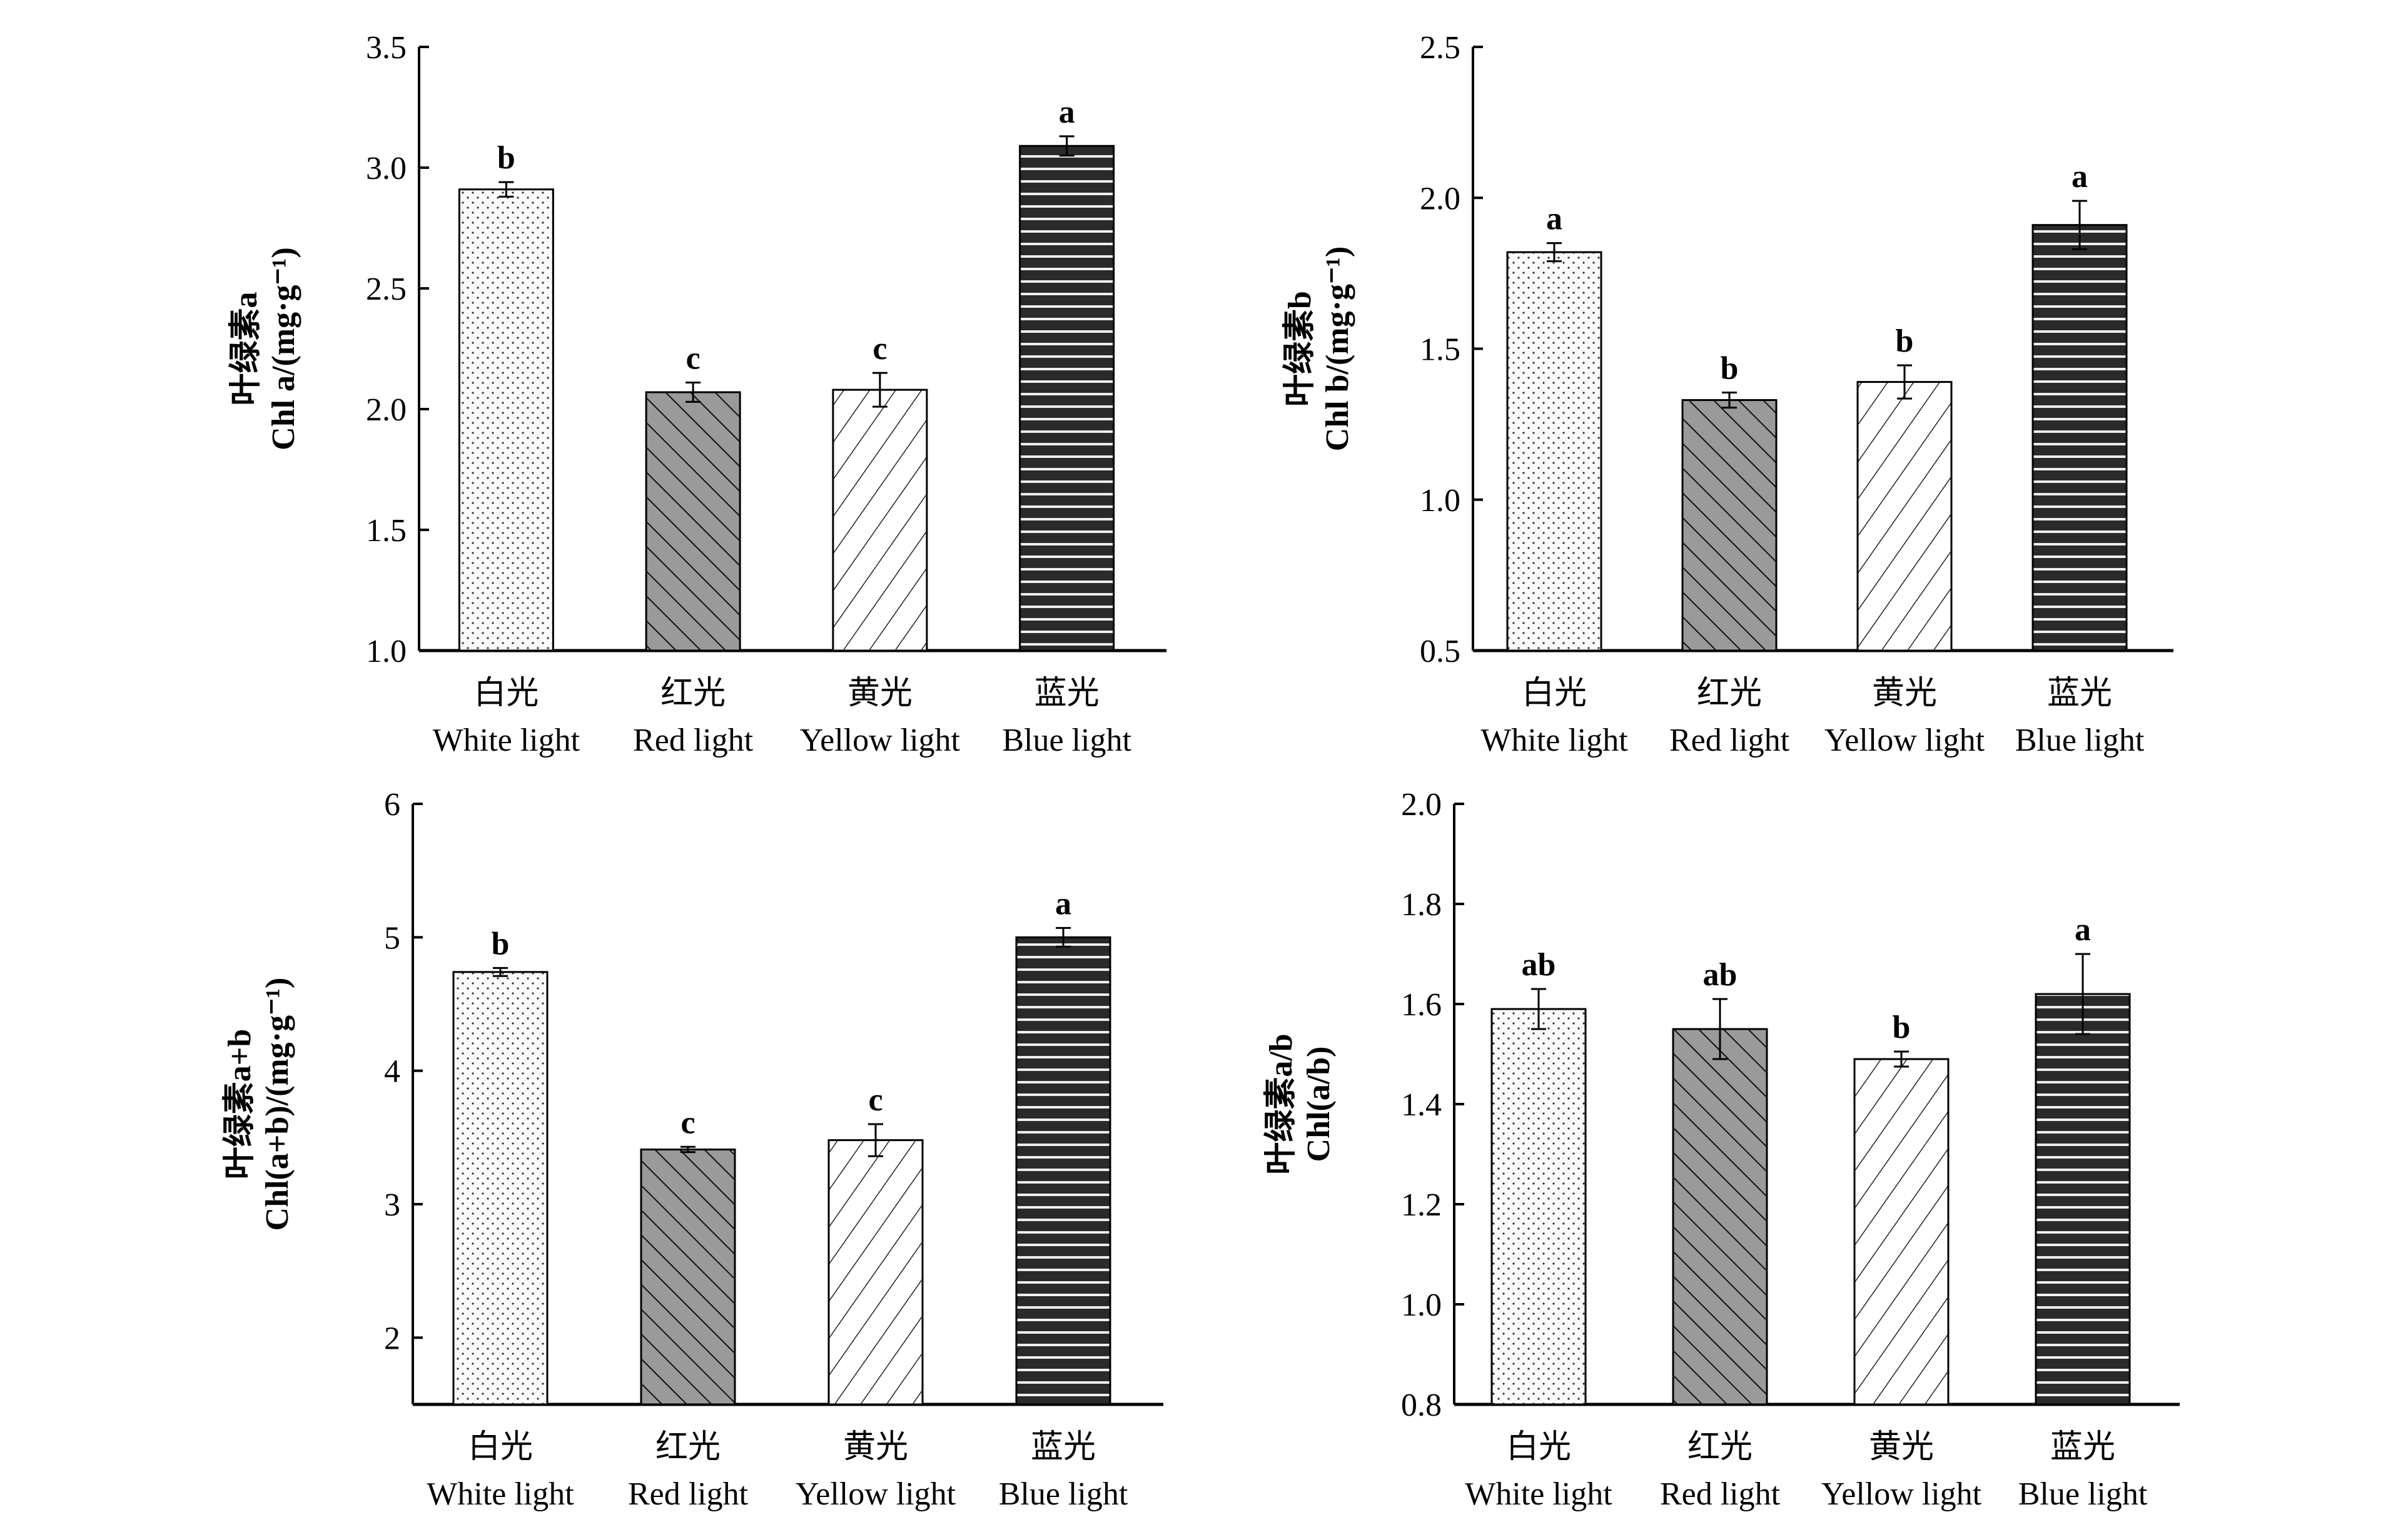 The width and height of the screenshot is (2408, 1522). What do you see at coordinates (386, 168) in the screenshot?
I see `y-tick-label: 3.0` at bounding box center [386, 168].